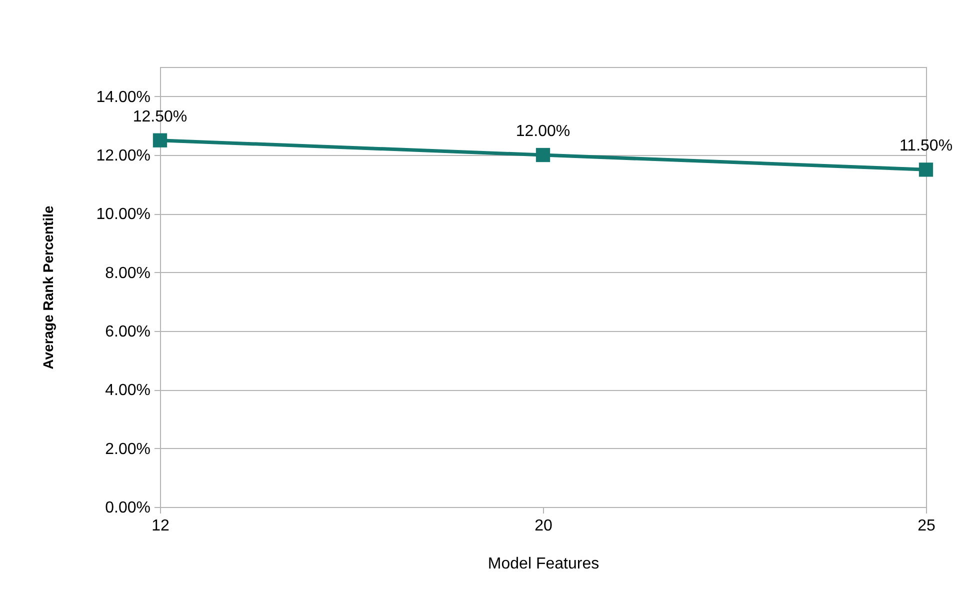 This screenshot has width=960, height=601. What do you see at coordinates (48, 287) in the screenshot?
I see `y-axis-title: Average Rank Percentile` at bounding box center [48, 287].